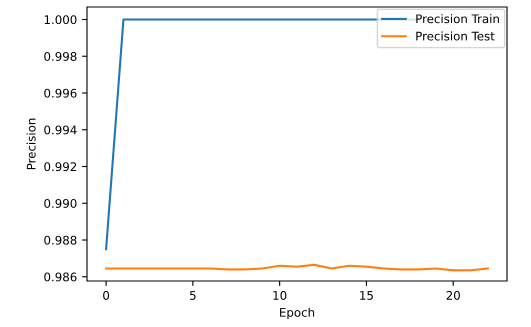 This screenshot has width=531, height=327. I want to click on x-tick-label: 0, so click(106, 295).